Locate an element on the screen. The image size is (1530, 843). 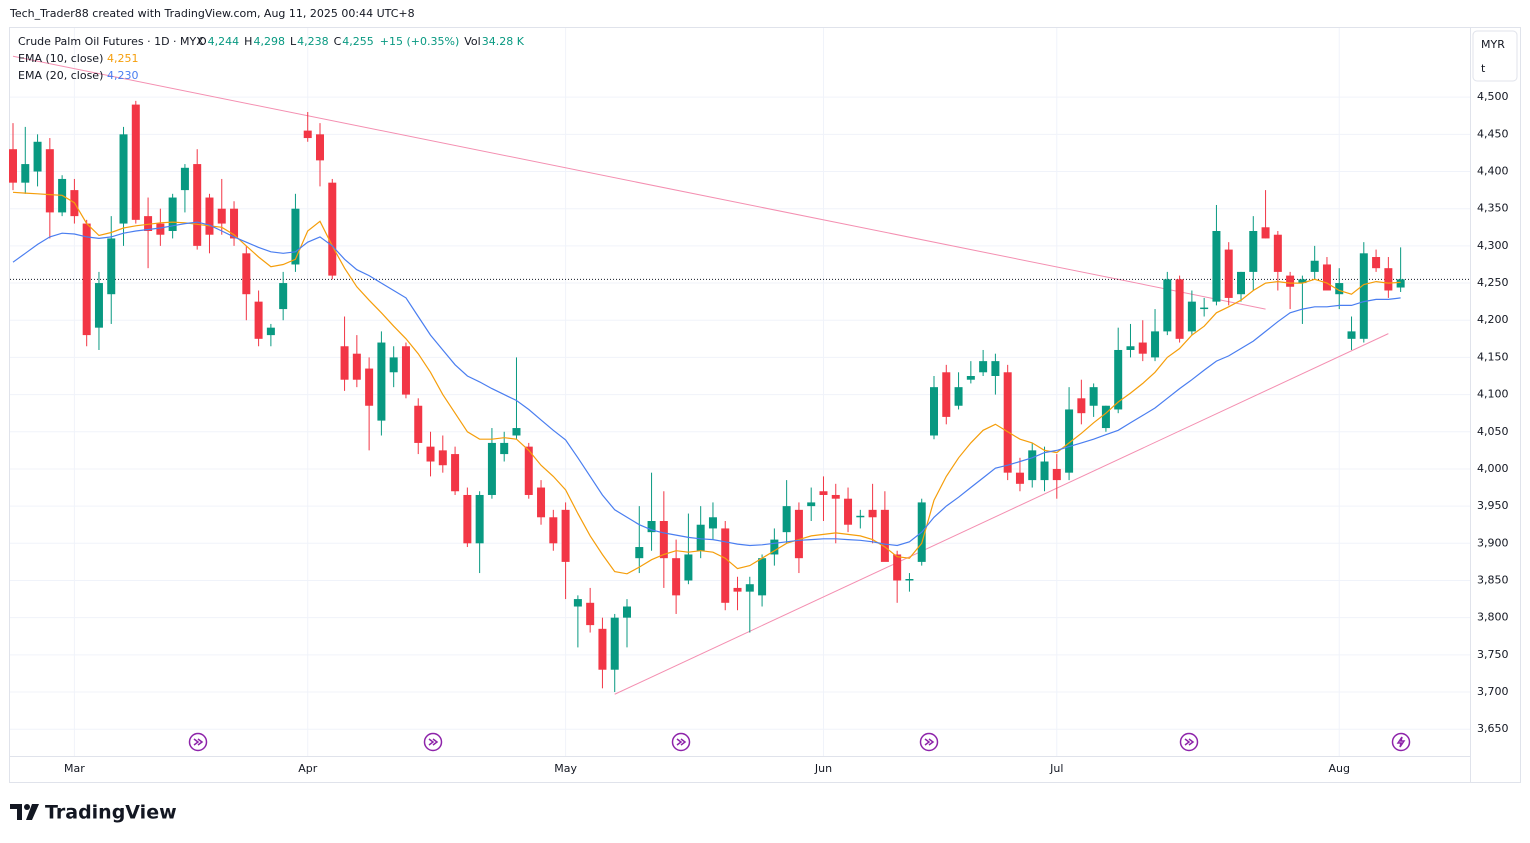
currency-box is located at coordinates (1495, 56).